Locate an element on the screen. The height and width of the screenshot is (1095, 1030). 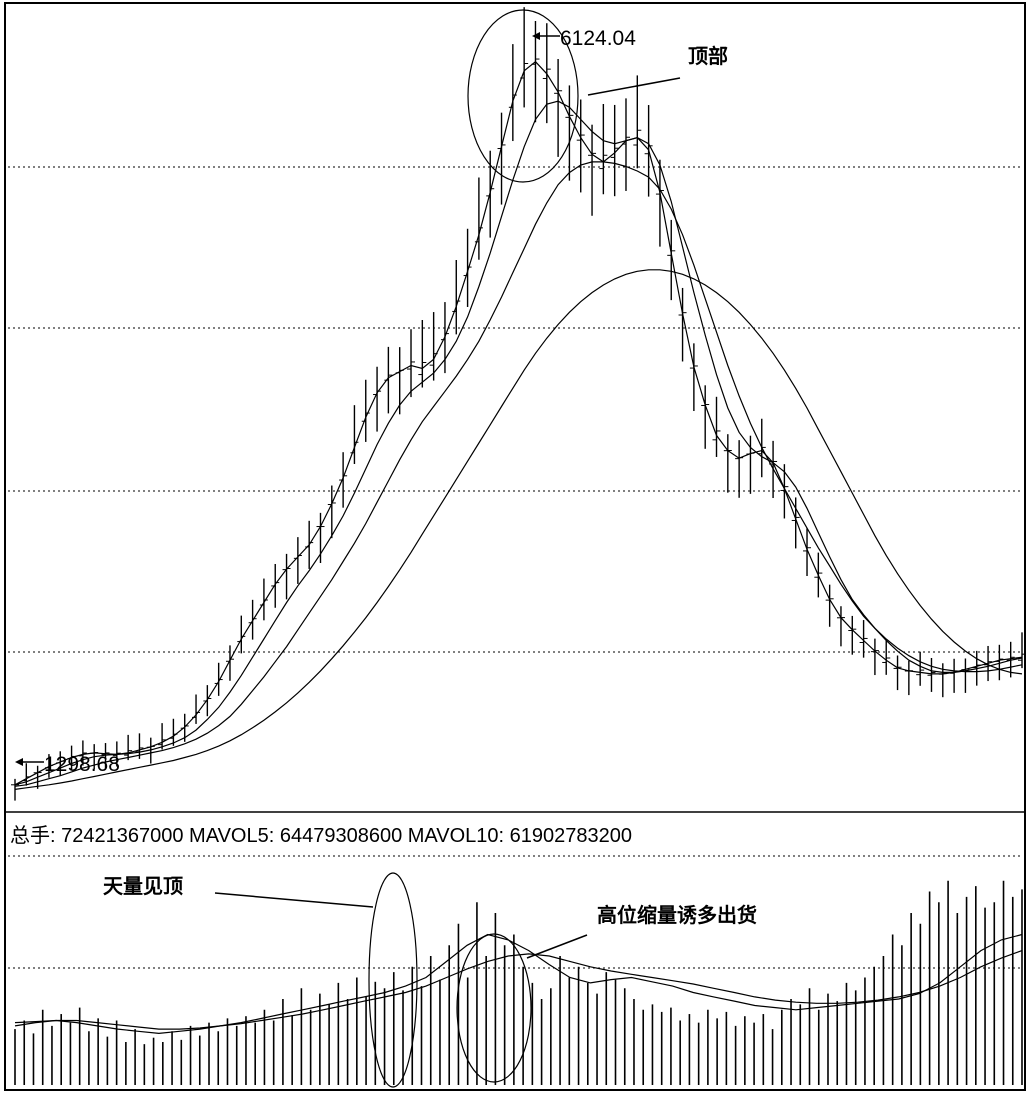
high-price-label: 6124.04 is located at coordinates (598, 38).